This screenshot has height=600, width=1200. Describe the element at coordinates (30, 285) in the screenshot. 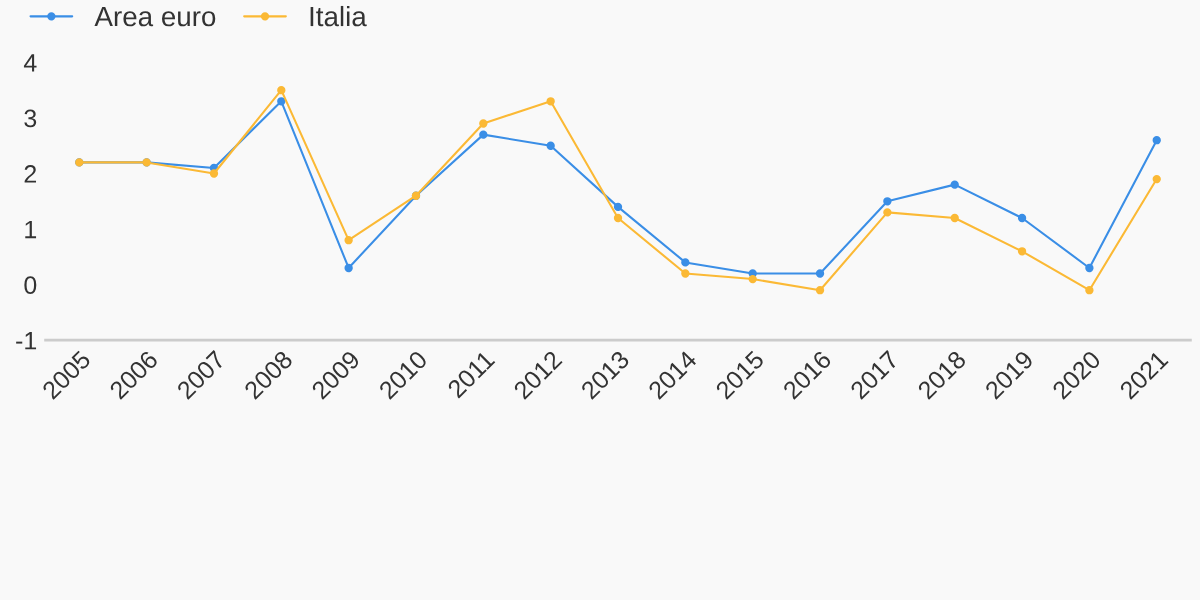

I see `y-tick-label: 0` at that location.